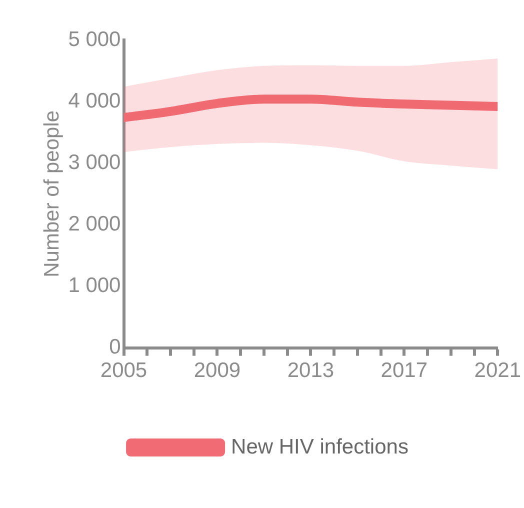 The width and height of the screenshot is (524, 508). What do you see at coordinates (497, 370) in the screenshot?
I see `x-tick-label: 2021` at bounding box center [497, 370].